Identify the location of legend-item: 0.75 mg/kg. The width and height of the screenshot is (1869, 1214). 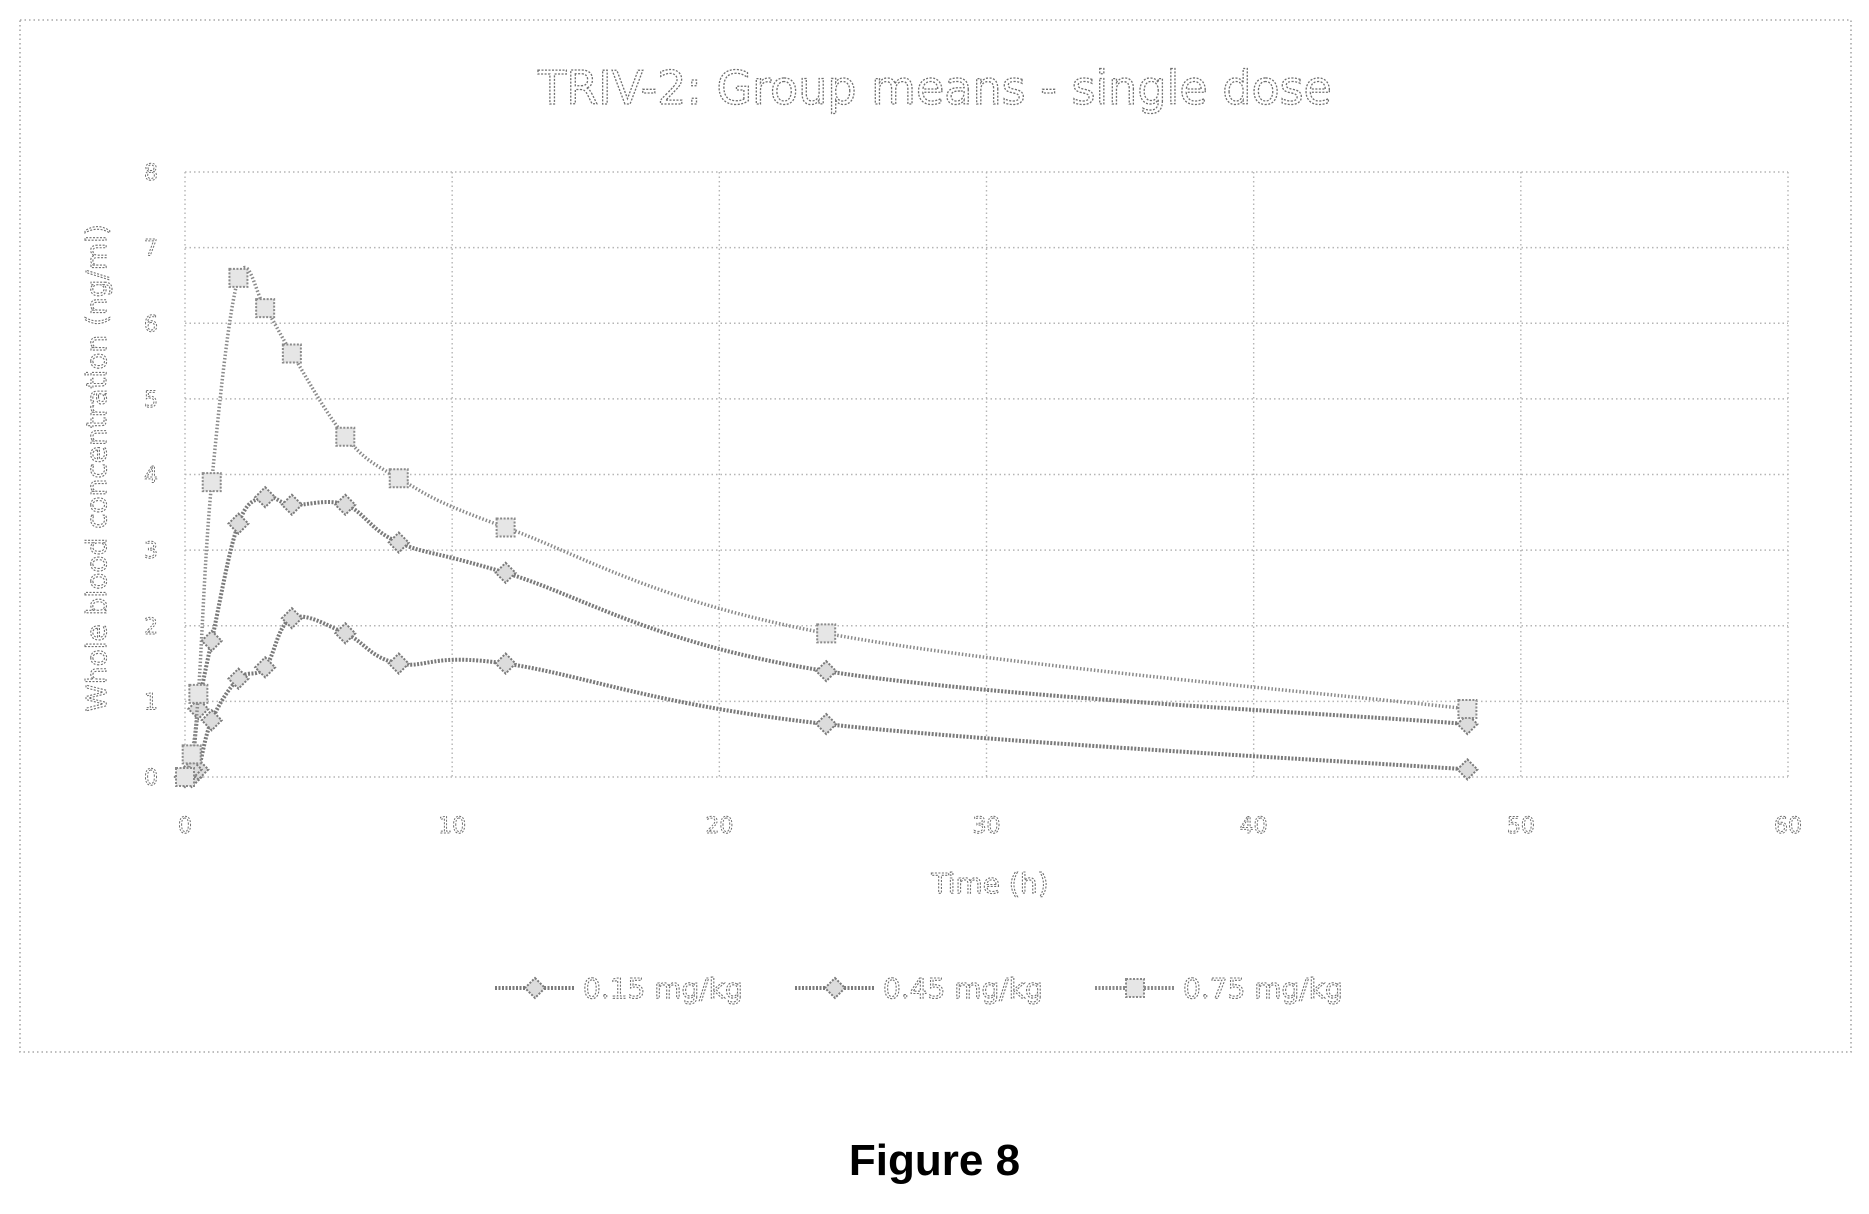
(1219, 988).